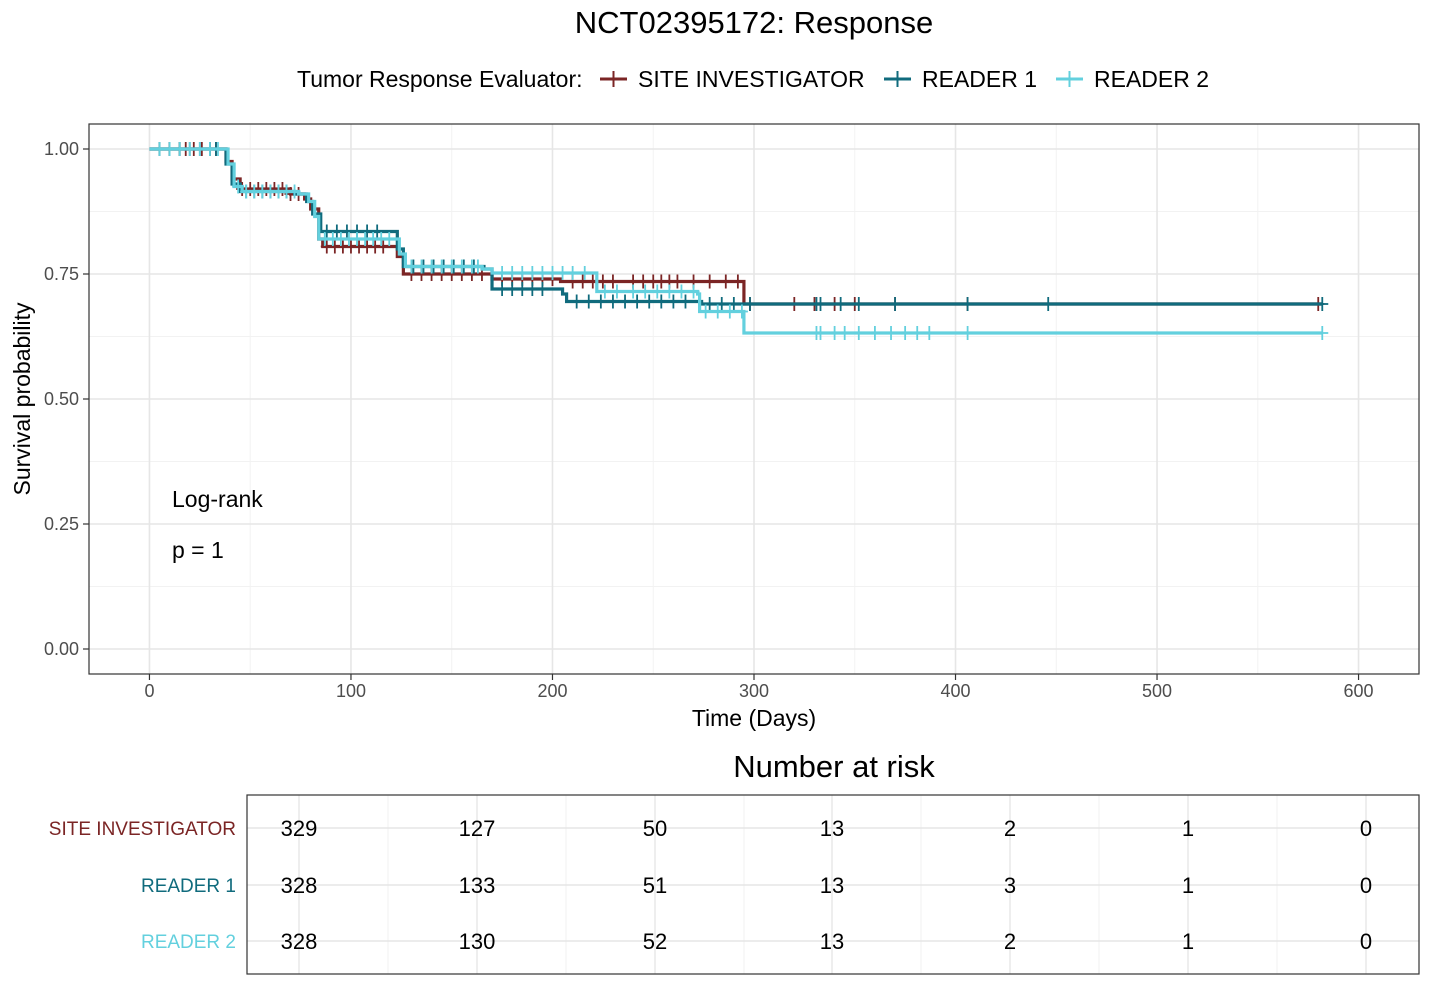  I want to click on y-tick-label: 0.50, so click(61, 399).